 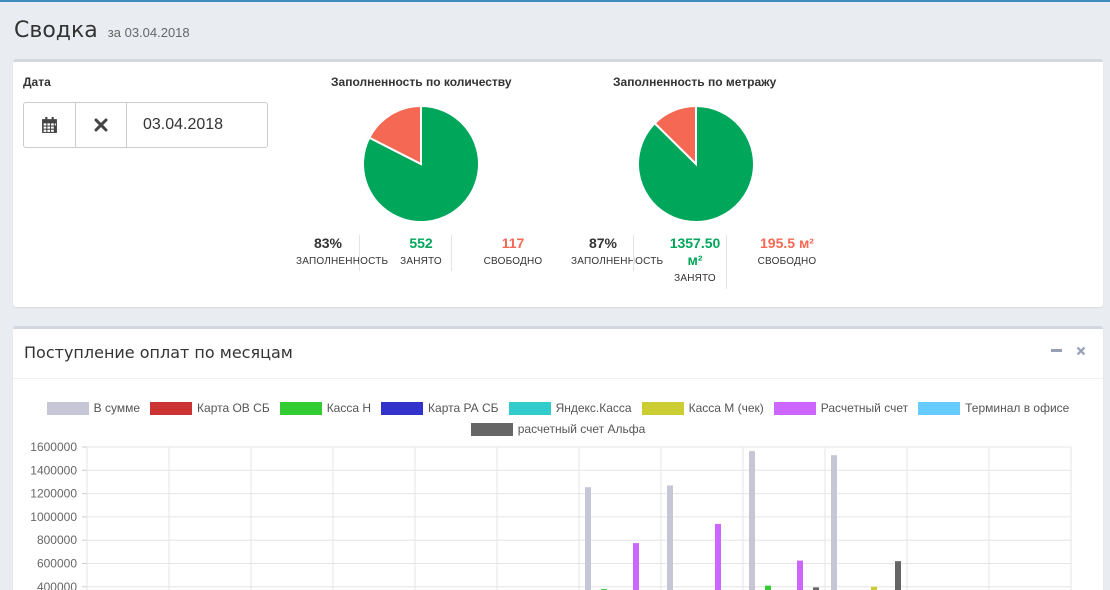 What do you see at coordinates (342, 261) in the screenshot?
I see `count-fill-label: ЗАПОЛНЕННОСТЬ` at bounding box center [342, 261].